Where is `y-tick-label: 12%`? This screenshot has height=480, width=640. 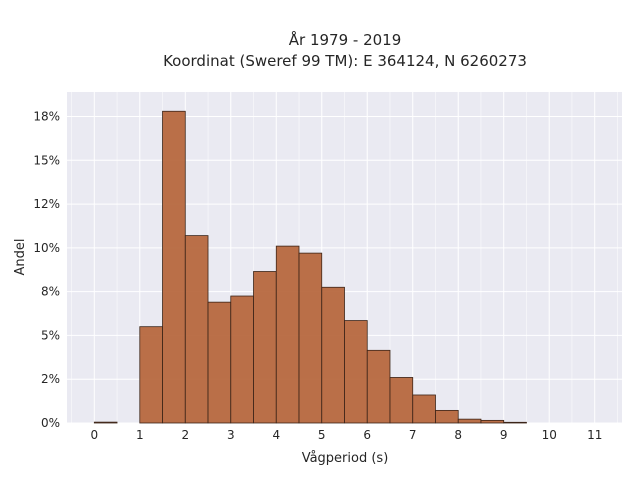 y-tick-label: 12% is located at coordinates (46, 204).